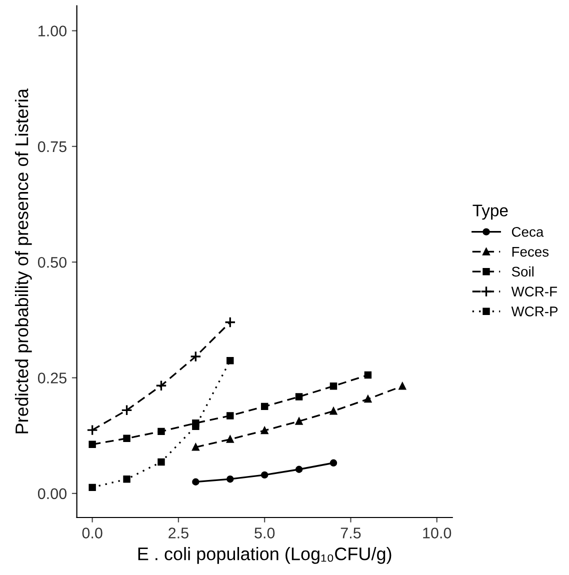 The height and width of the screenshot is (575, 569). What do you see at coordinates (178, 533) in the screenshot?
I see `x-tick-label: 2.5` at bounding box center [178, 533].